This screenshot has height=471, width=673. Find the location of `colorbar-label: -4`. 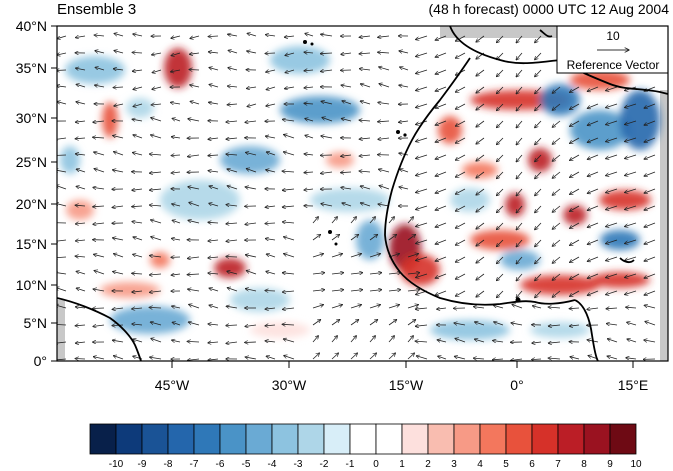

colorbar-label: -4 is located at coordinates (272, 464).